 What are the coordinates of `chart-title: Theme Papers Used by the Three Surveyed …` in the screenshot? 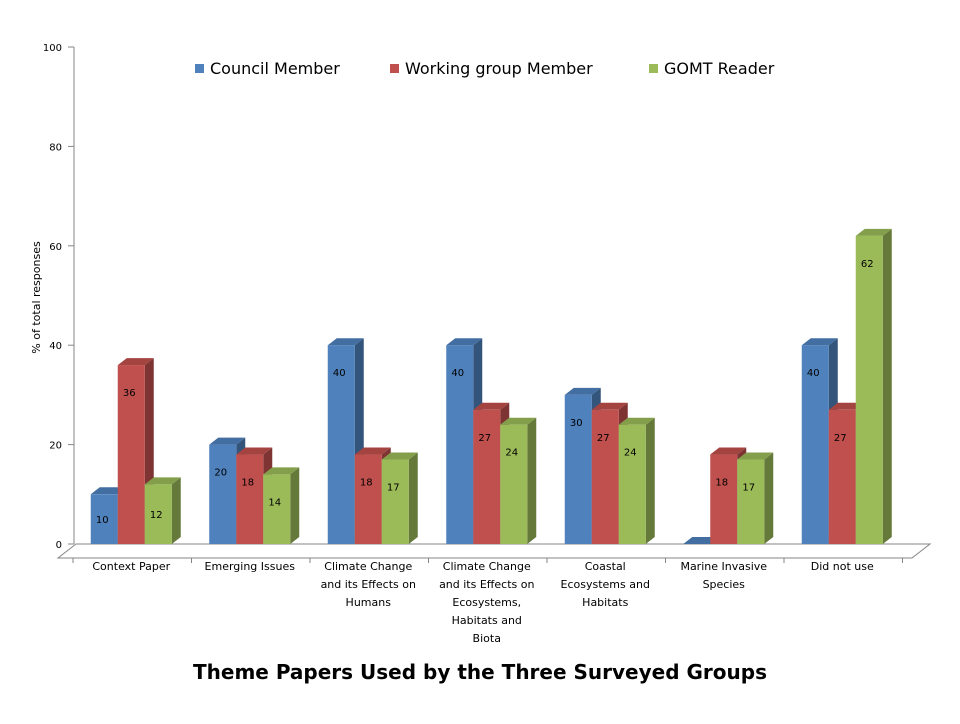 It's located at (480, 672).